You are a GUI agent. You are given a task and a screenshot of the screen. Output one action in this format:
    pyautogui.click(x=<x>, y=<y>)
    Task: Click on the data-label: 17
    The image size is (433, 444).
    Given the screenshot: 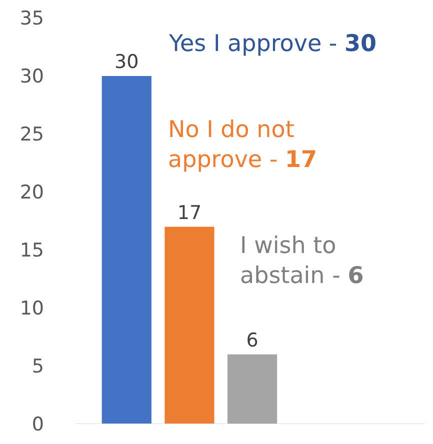 What is the action you would take?
    pyautogui.click(x=189, y=213)
    